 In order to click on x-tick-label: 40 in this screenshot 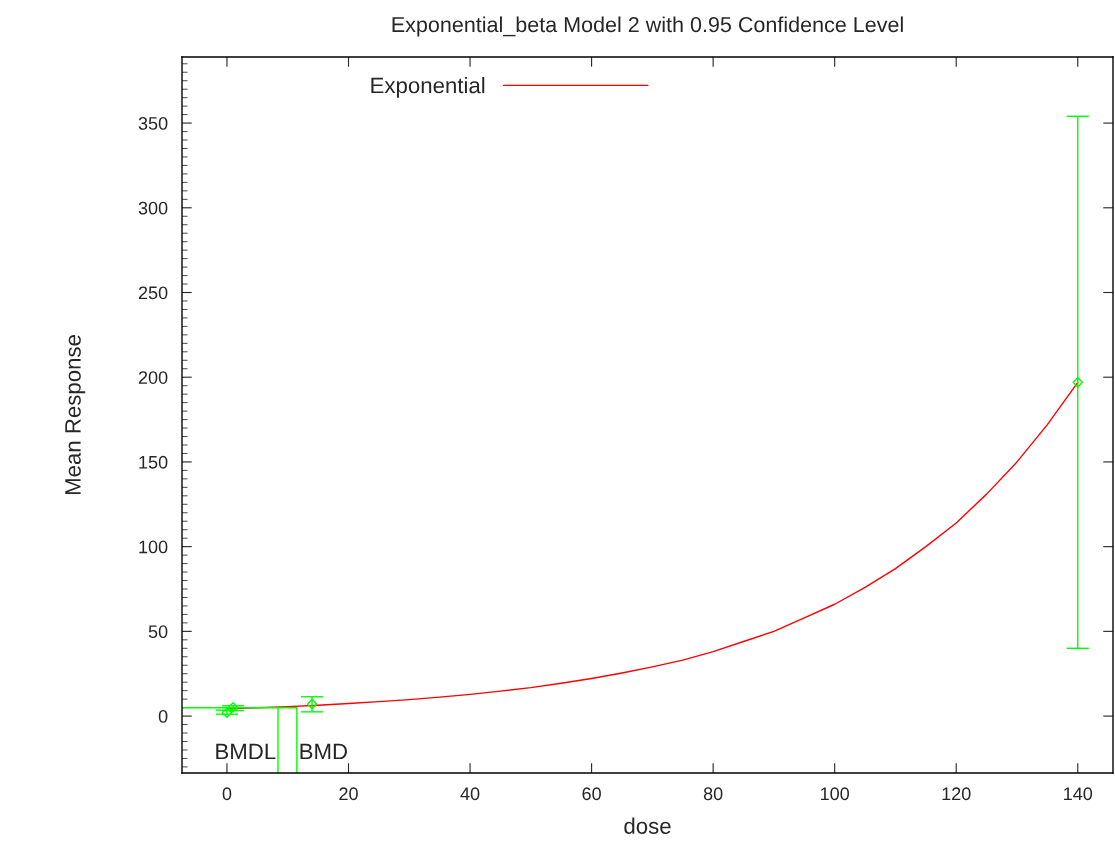, I will do `click(470, 794)`.